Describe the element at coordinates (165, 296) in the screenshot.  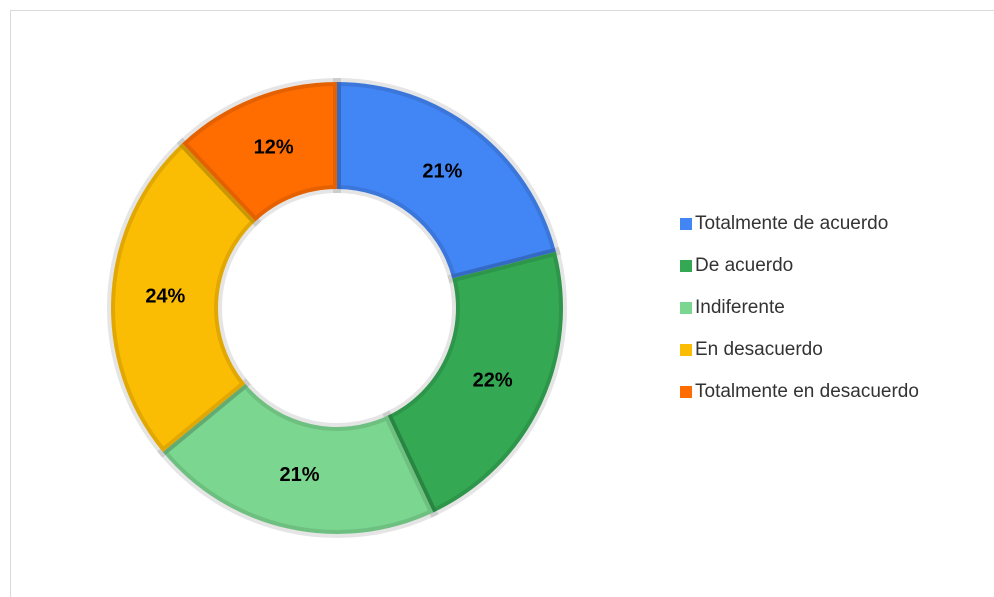
I see `data-label: 24%` at that location.